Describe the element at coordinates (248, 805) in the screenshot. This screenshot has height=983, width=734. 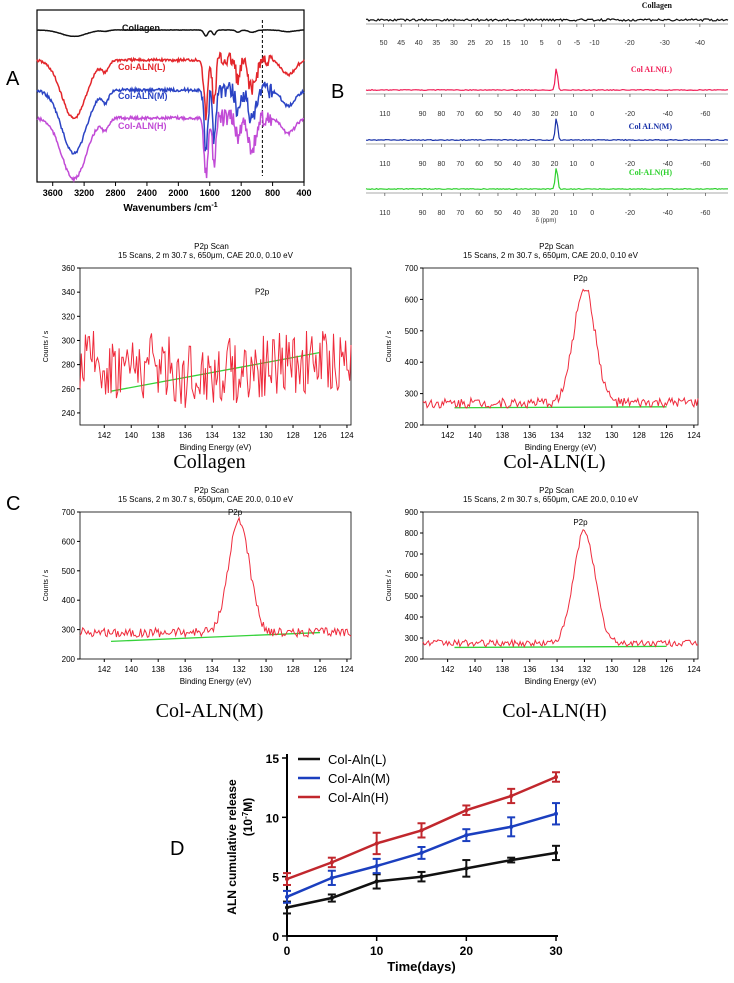
I see `panel-d-ylabel-end: M)` at that location.